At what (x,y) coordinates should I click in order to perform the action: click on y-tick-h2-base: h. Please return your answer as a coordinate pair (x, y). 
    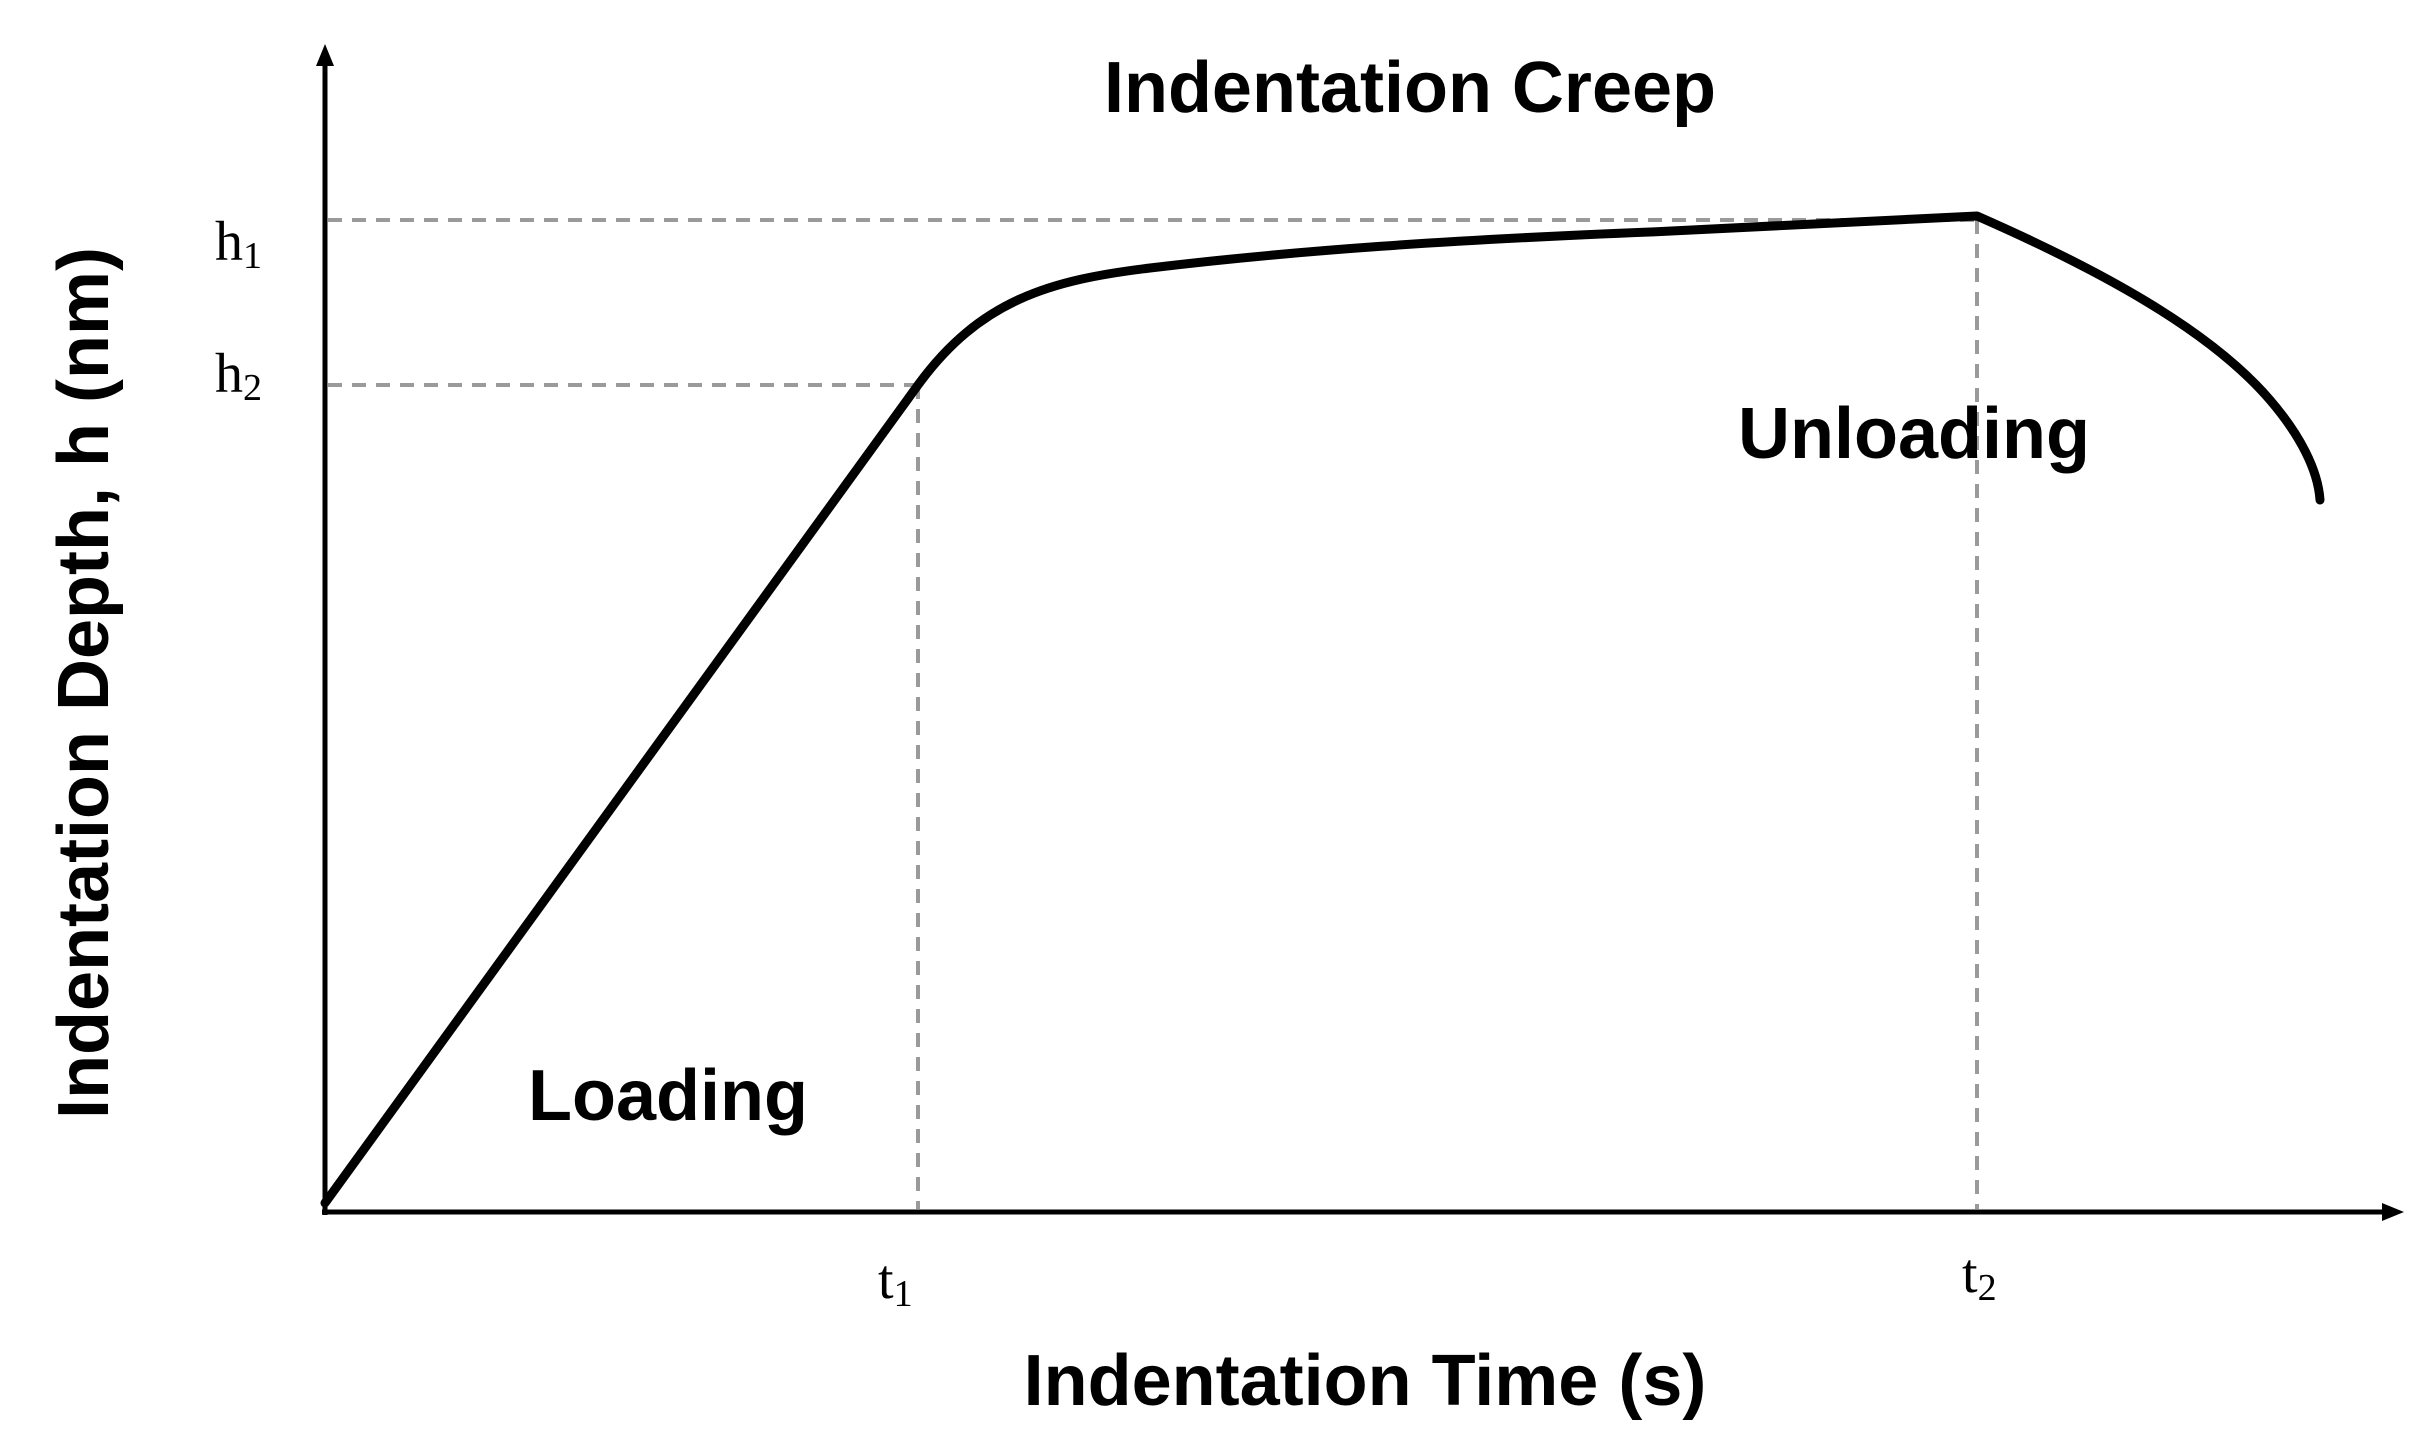
    Looking at the image, I should click on (229, 374).